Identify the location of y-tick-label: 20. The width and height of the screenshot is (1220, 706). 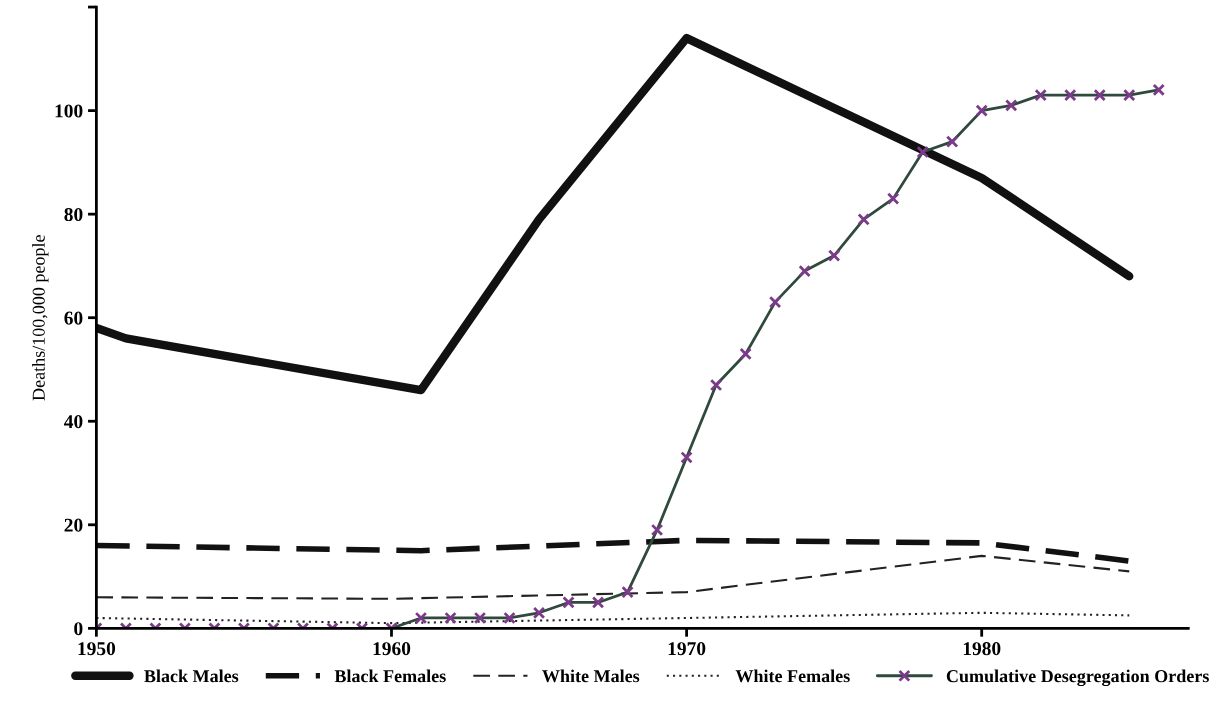
(73, 525).